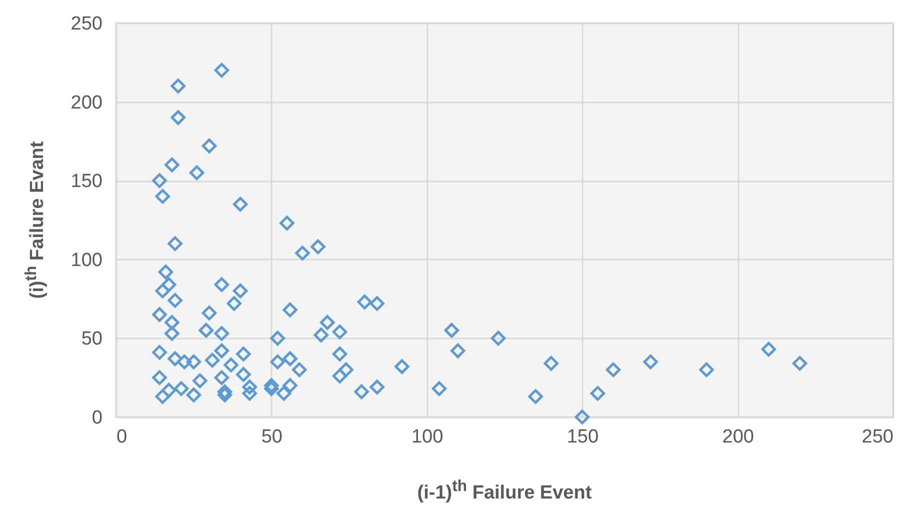  I want to click on x-tick-label: 50, so click(271, 437).